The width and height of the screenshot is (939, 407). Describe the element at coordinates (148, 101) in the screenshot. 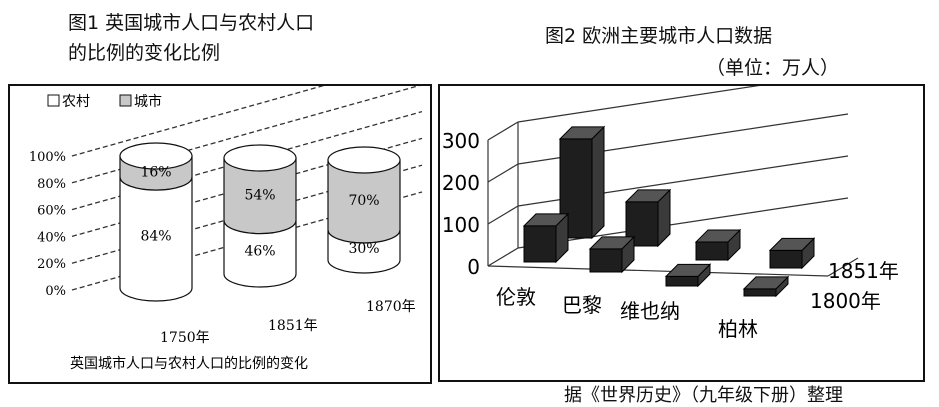

I see `legend-label-urban: 城市` at that location.